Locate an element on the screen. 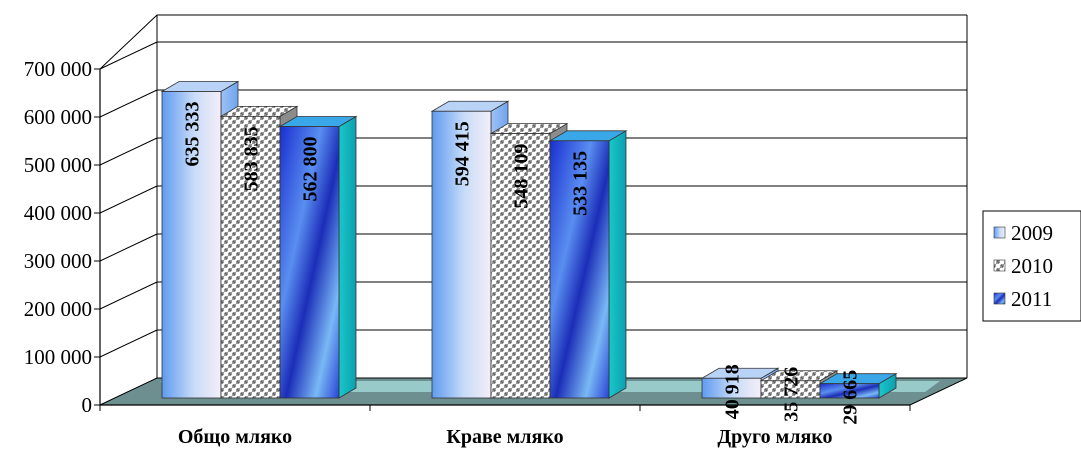 This screenshot has height=449, width=1081. legend-label: 2009 is located at coordinates (1032, 233).